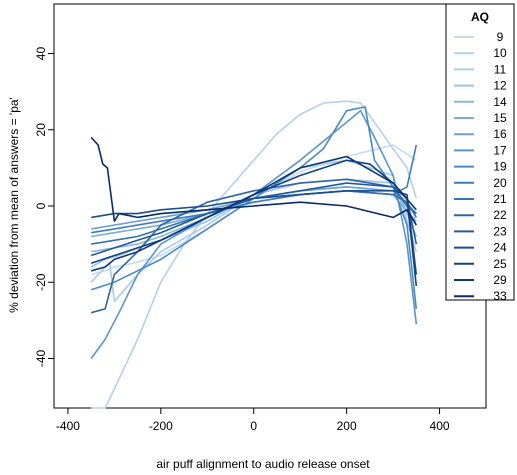  Describe the element at coordinates (500, 118) in the screenshot. I see `legend-label-15: 15` at that location.